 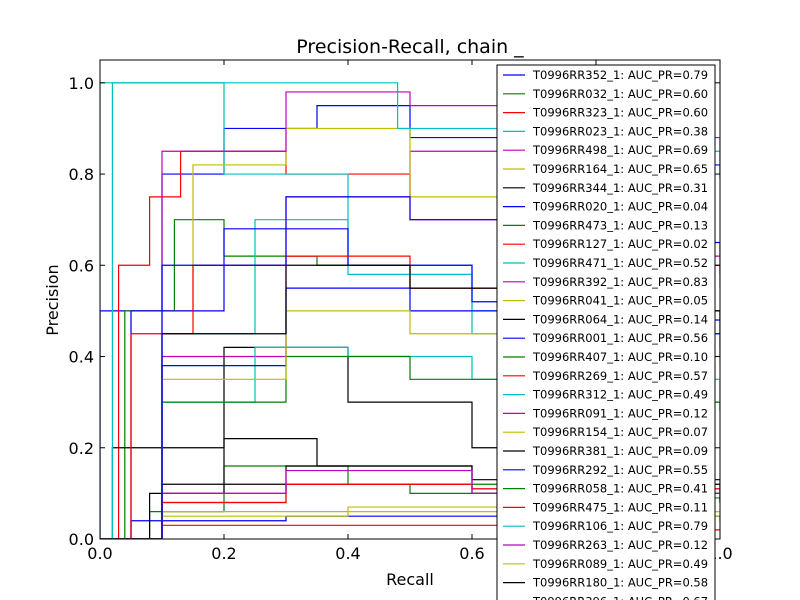 What do you see at coordinates (620, 526) in the screenshot?
I see `legend-entry: T0996RR106_1: AUC_PR=0.79` at bounding box center [620, 526].